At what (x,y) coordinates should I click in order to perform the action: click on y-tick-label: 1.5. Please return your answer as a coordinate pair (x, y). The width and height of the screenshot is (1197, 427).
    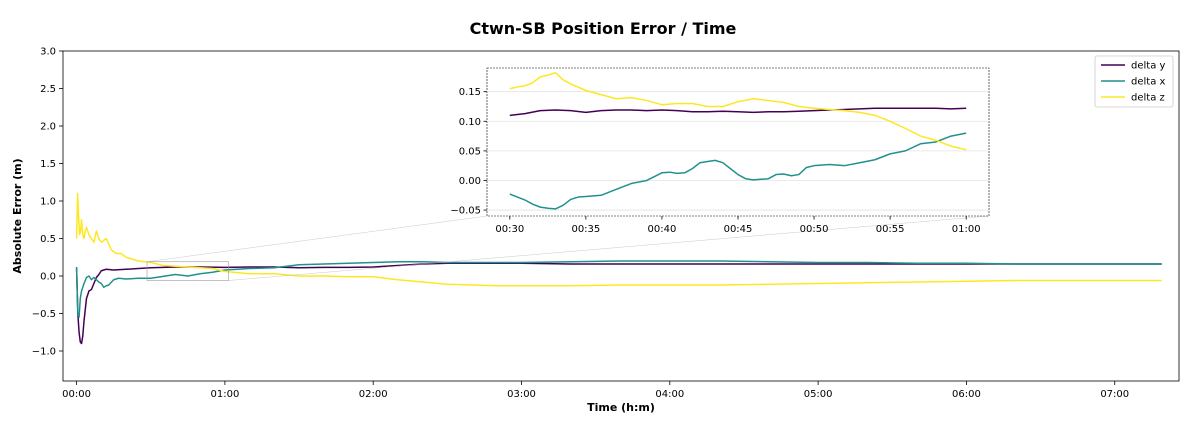
    Looking at the image, I should click on (48, 164).